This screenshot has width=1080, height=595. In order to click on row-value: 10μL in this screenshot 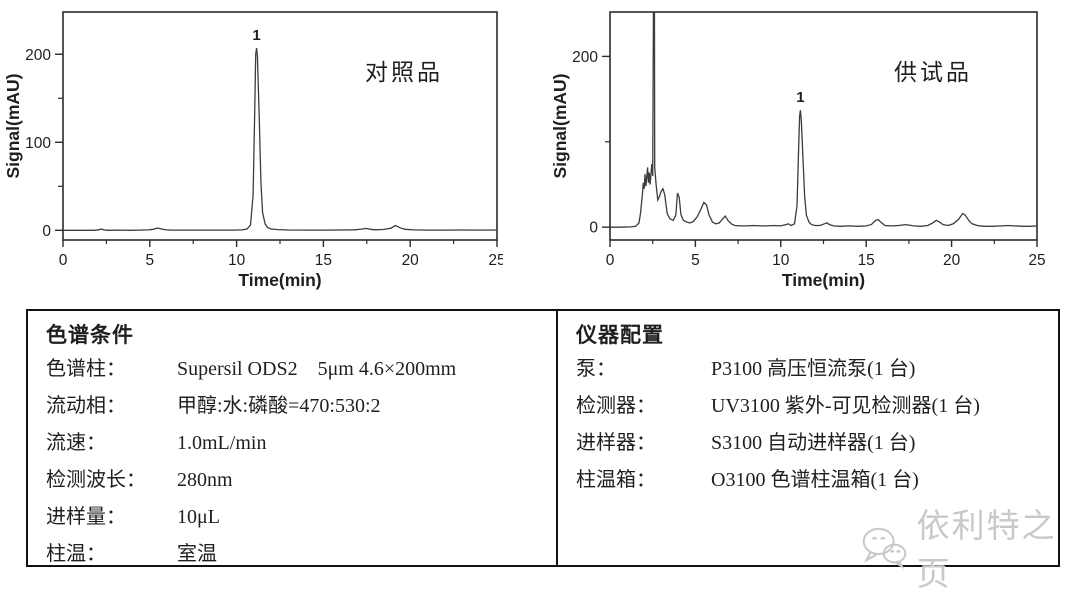, I will do `click(198, 517)`.